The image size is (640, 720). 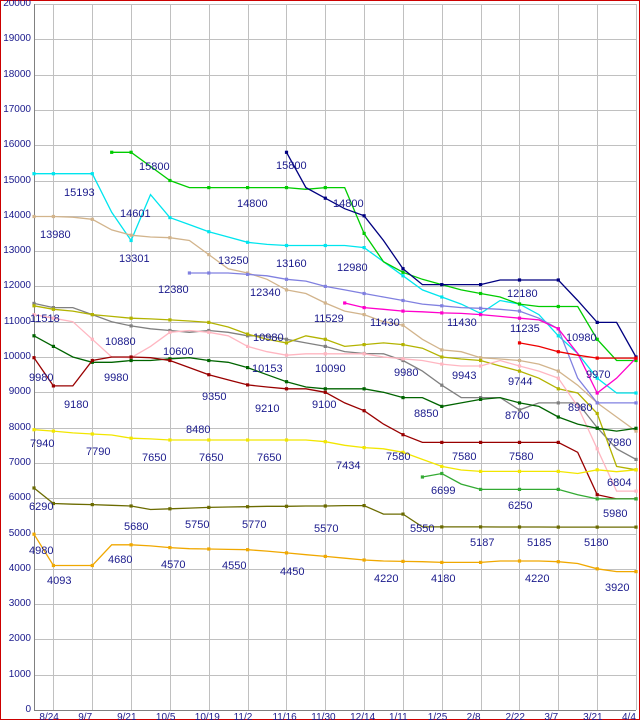 I want to click on series-dark-olive, so click(x=335, y=507).